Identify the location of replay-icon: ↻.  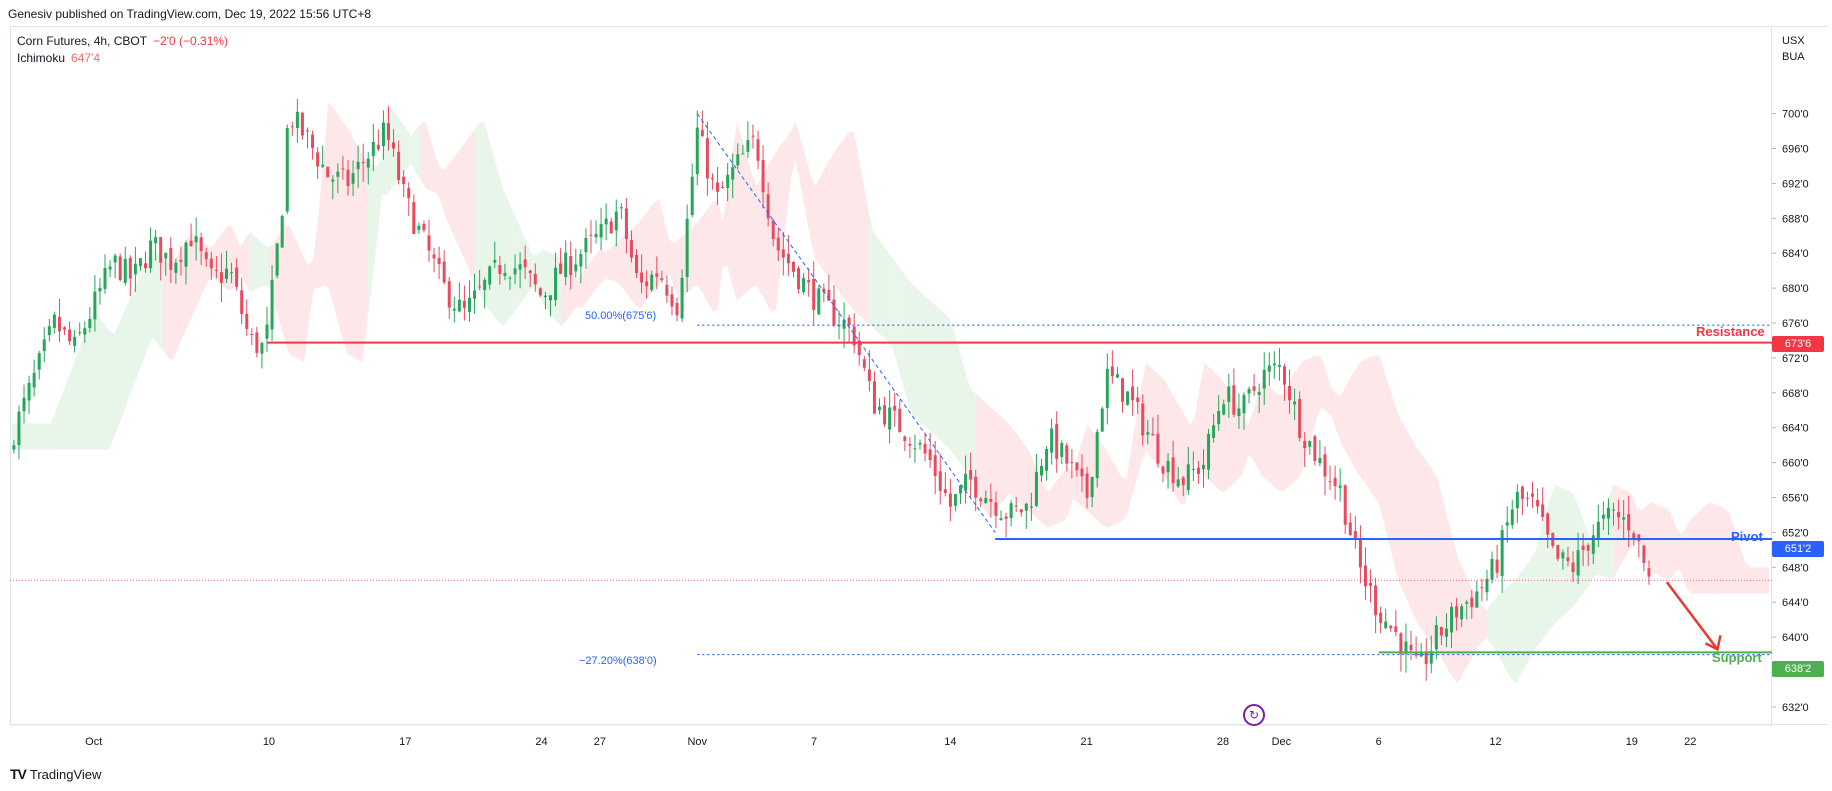
(1254, 715).